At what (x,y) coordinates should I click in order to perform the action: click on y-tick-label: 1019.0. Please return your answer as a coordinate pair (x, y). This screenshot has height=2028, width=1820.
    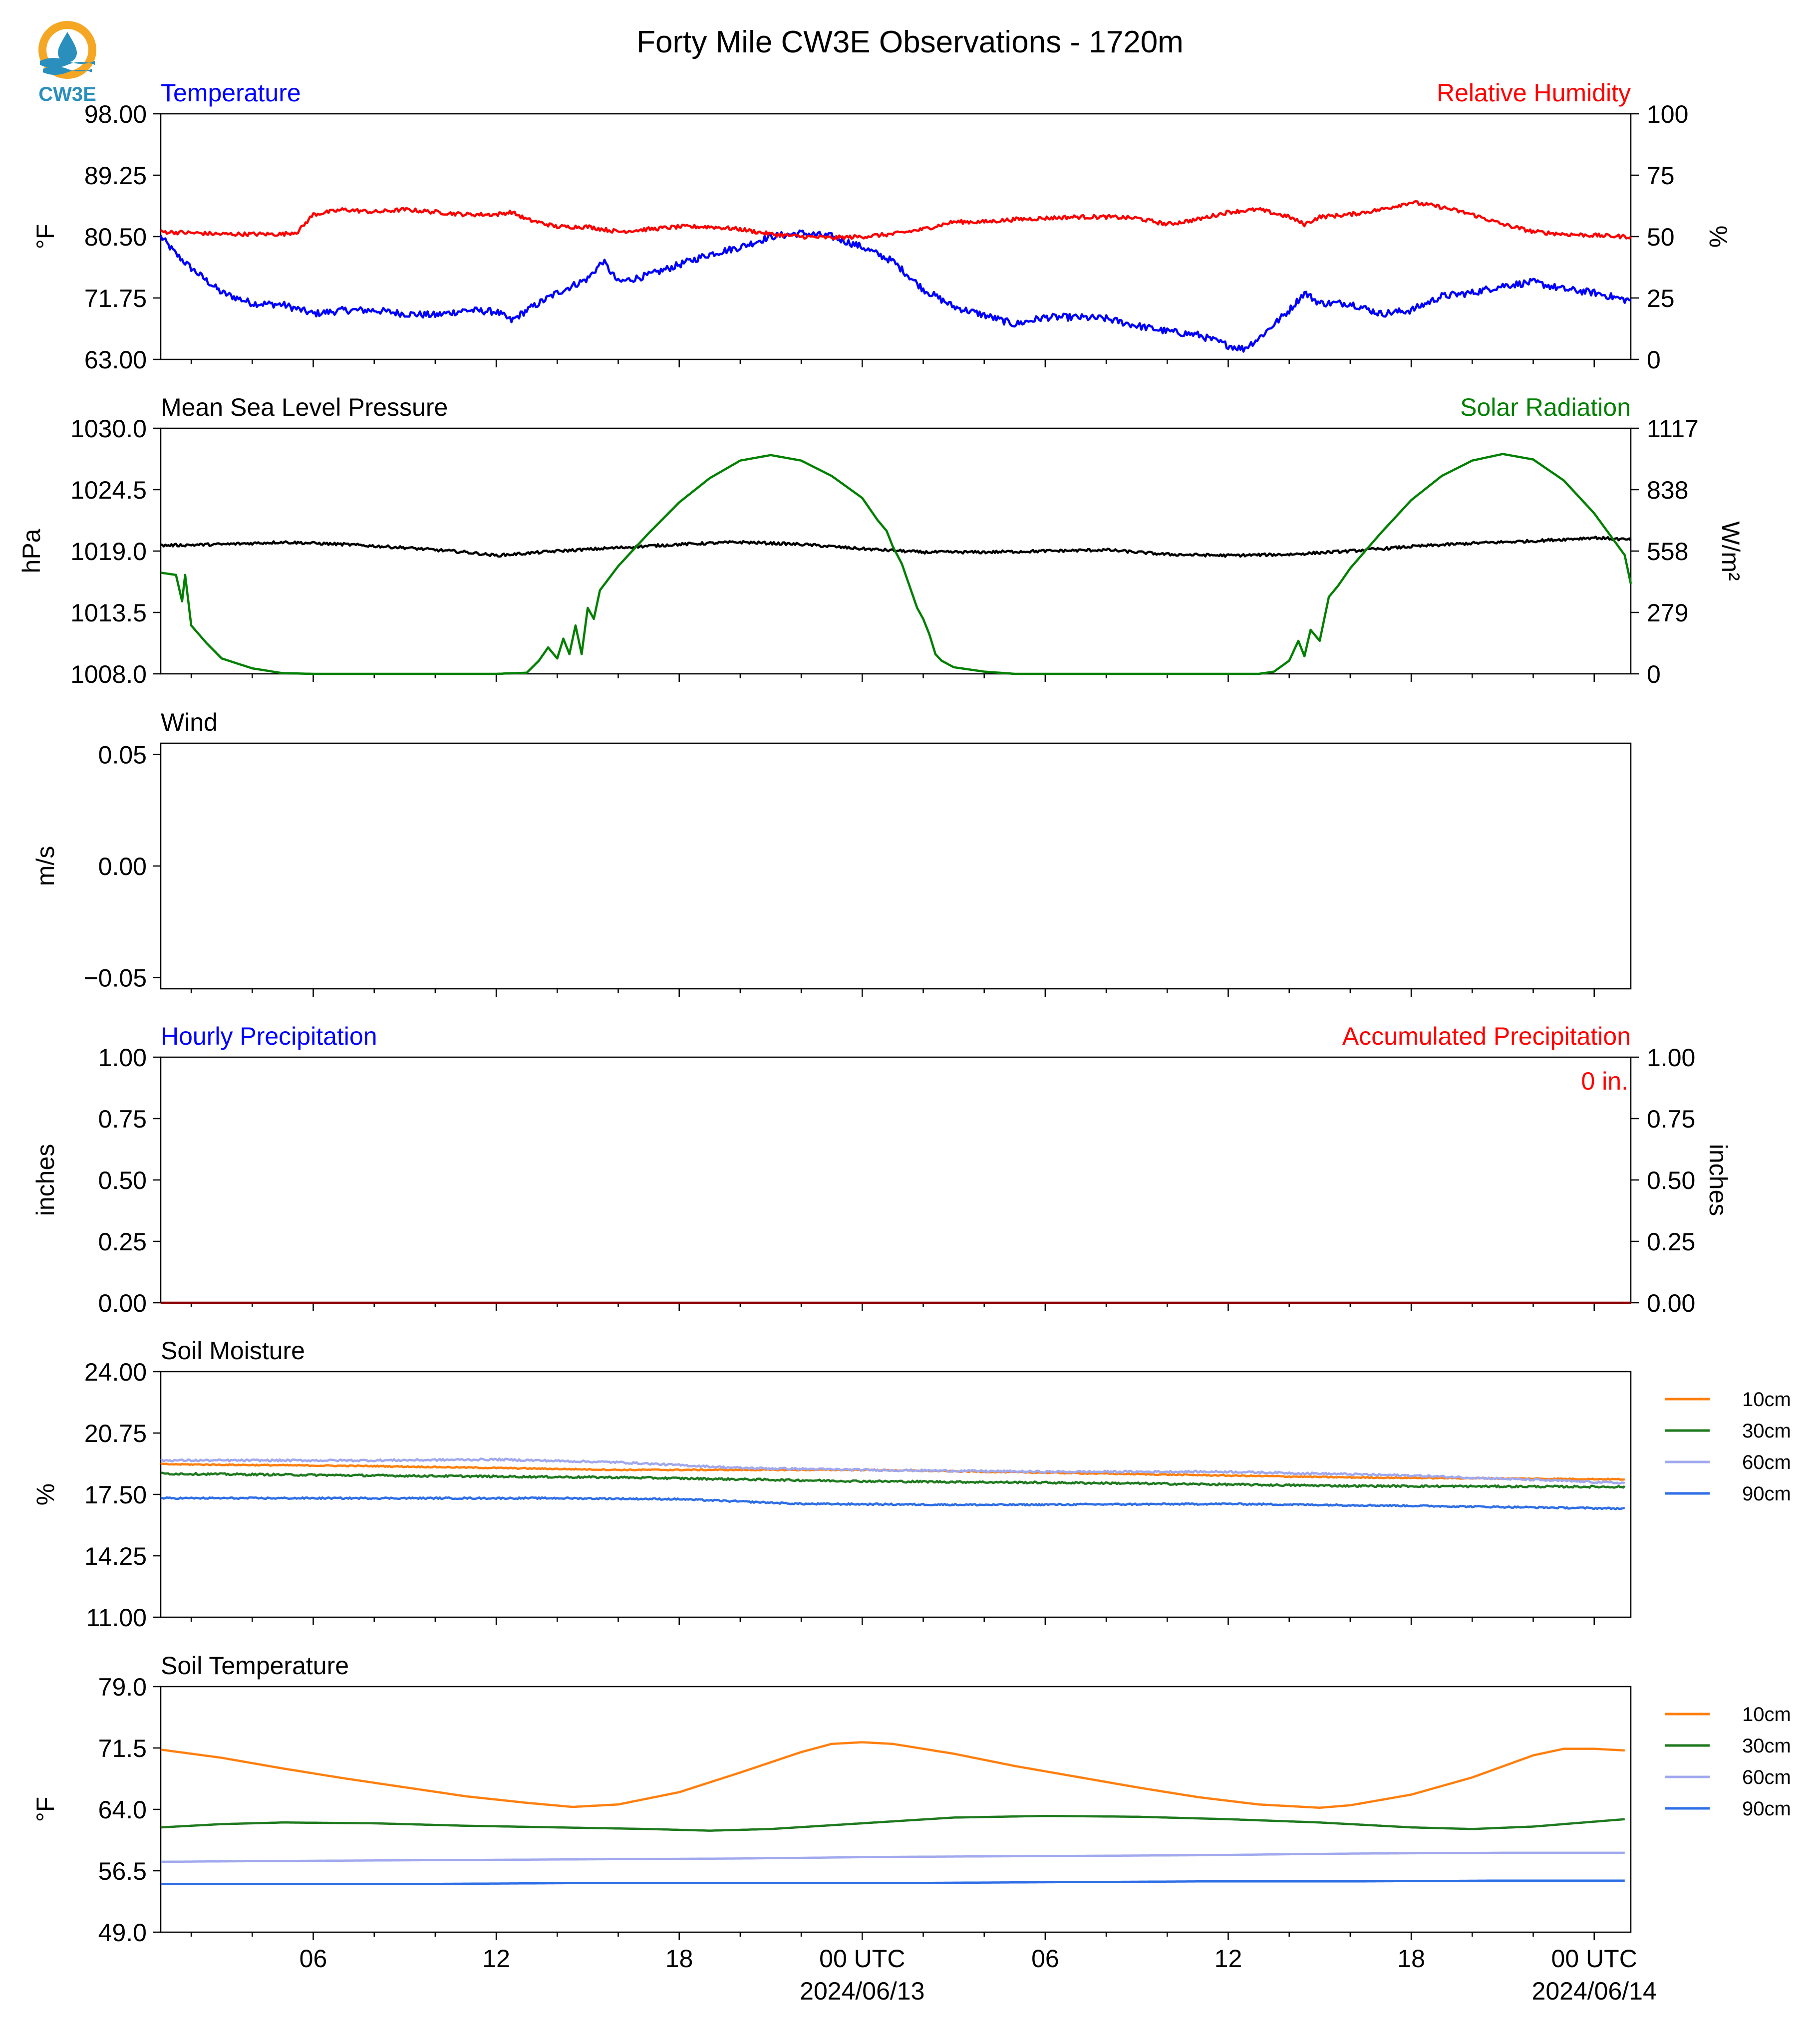
    Looking at the image, I should click on (108, 552).